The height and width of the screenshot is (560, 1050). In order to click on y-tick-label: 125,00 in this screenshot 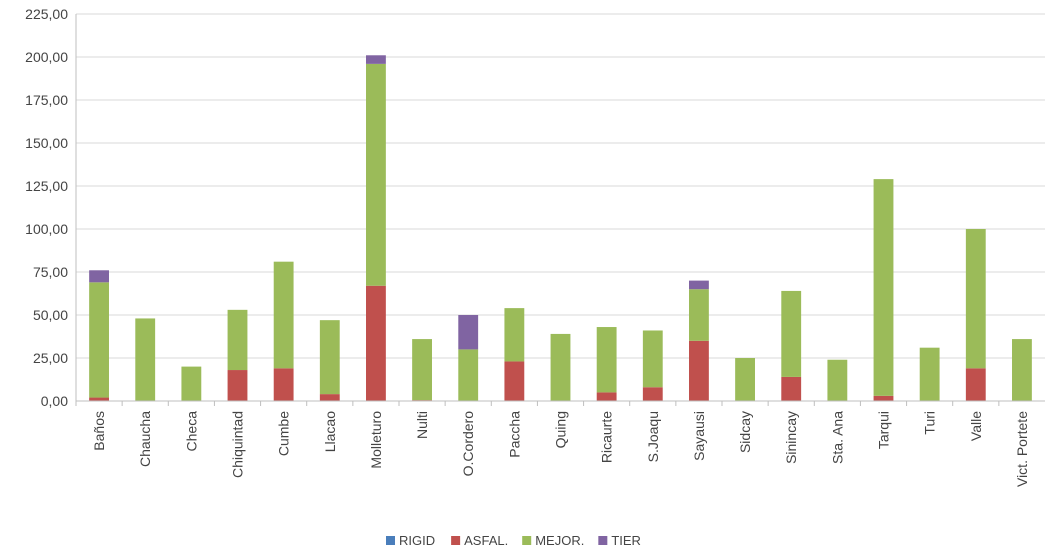, I will do `click(46, 186)`.